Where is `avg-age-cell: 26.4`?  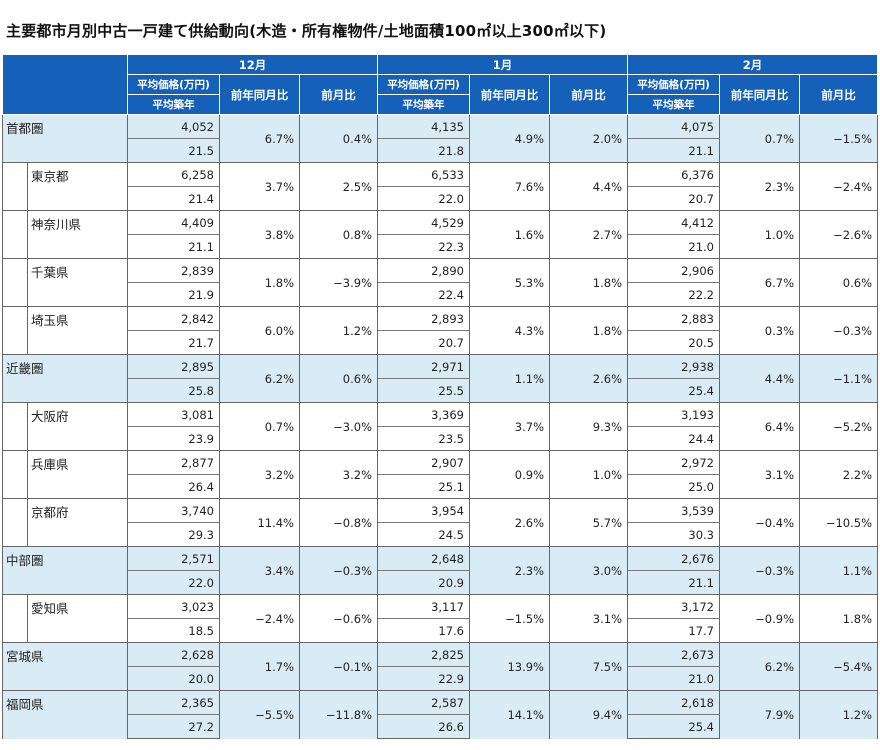
avg-age-cell: 26.4 is located at coordinates (173, 486).